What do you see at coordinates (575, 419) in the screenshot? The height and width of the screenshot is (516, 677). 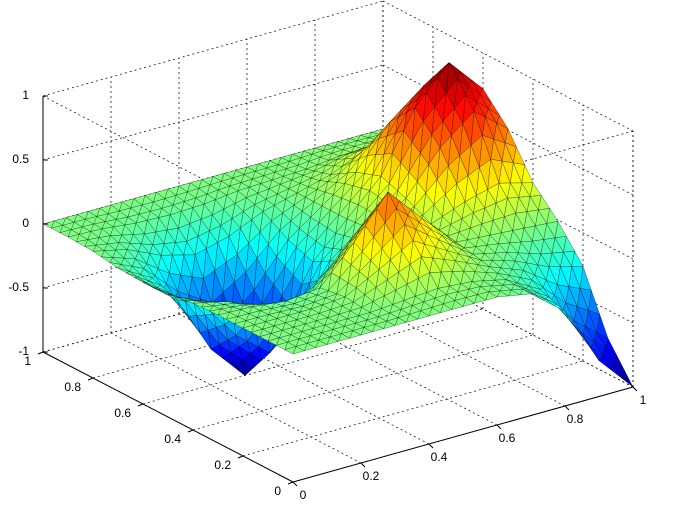 I see `x-tick-label: 0.8` at bounding box center [575, 419].